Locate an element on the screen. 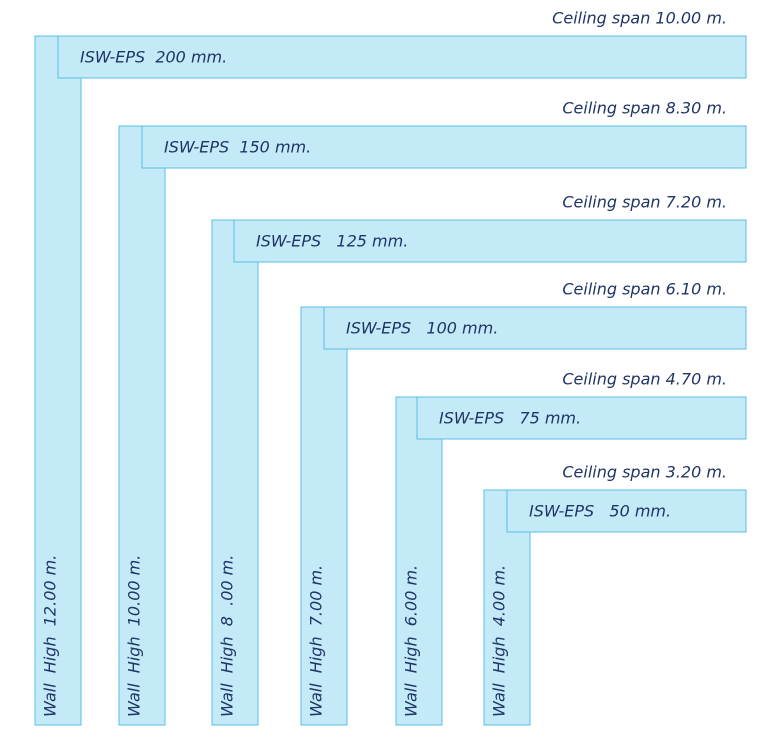  panel-label: ISW-EPS 200 mm. is located at coordinates (153, 57).